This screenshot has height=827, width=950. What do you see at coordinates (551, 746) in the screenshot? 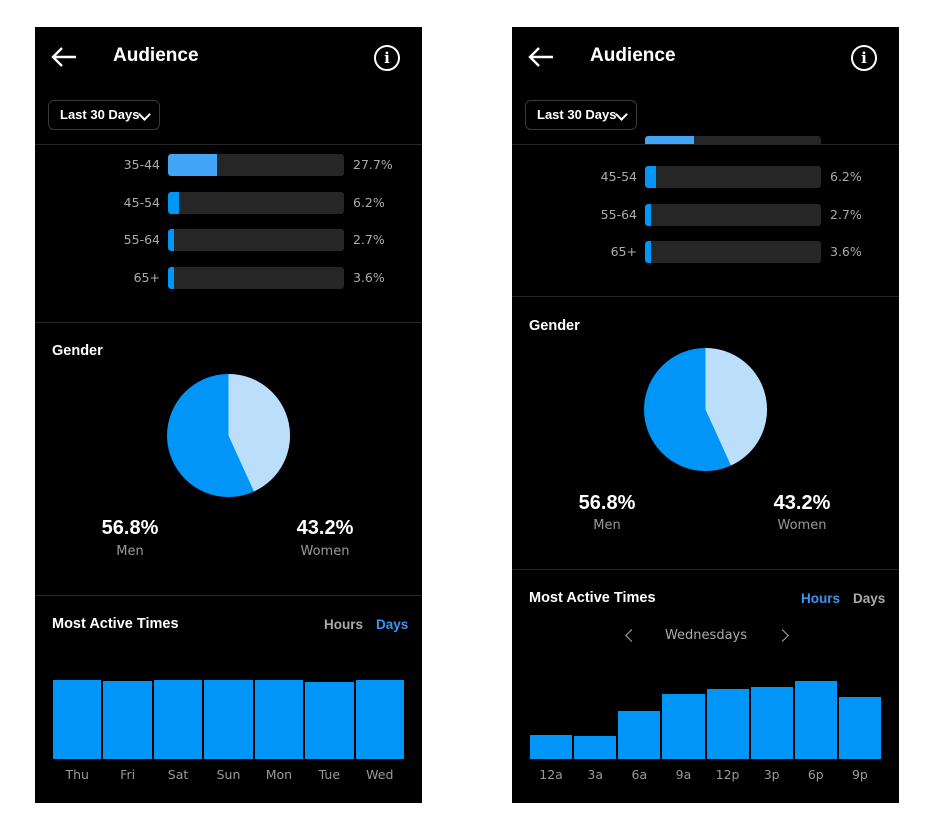
I see `bar-12a` at bounding box center [551, 746].